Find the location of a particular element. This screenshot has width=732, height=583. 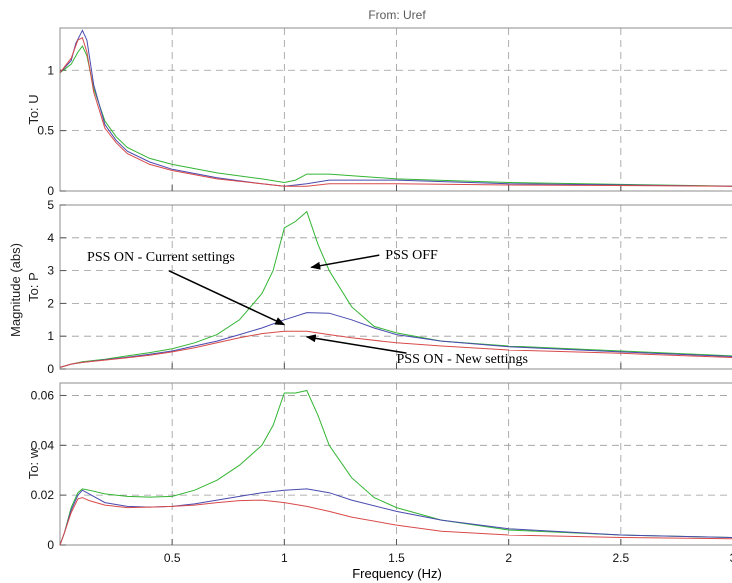

series-line-blue is located at coordinates (395, 517).